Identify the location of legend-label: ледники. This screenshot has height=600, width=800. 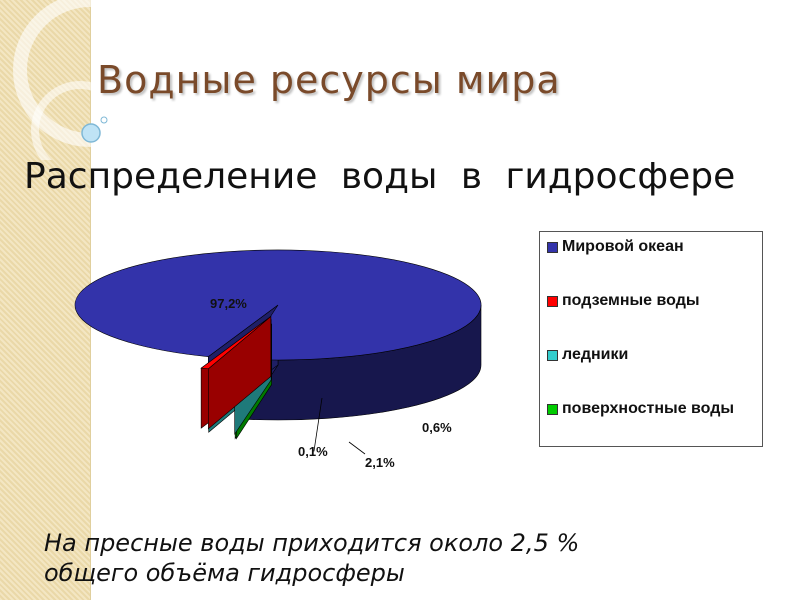
(595, 354).